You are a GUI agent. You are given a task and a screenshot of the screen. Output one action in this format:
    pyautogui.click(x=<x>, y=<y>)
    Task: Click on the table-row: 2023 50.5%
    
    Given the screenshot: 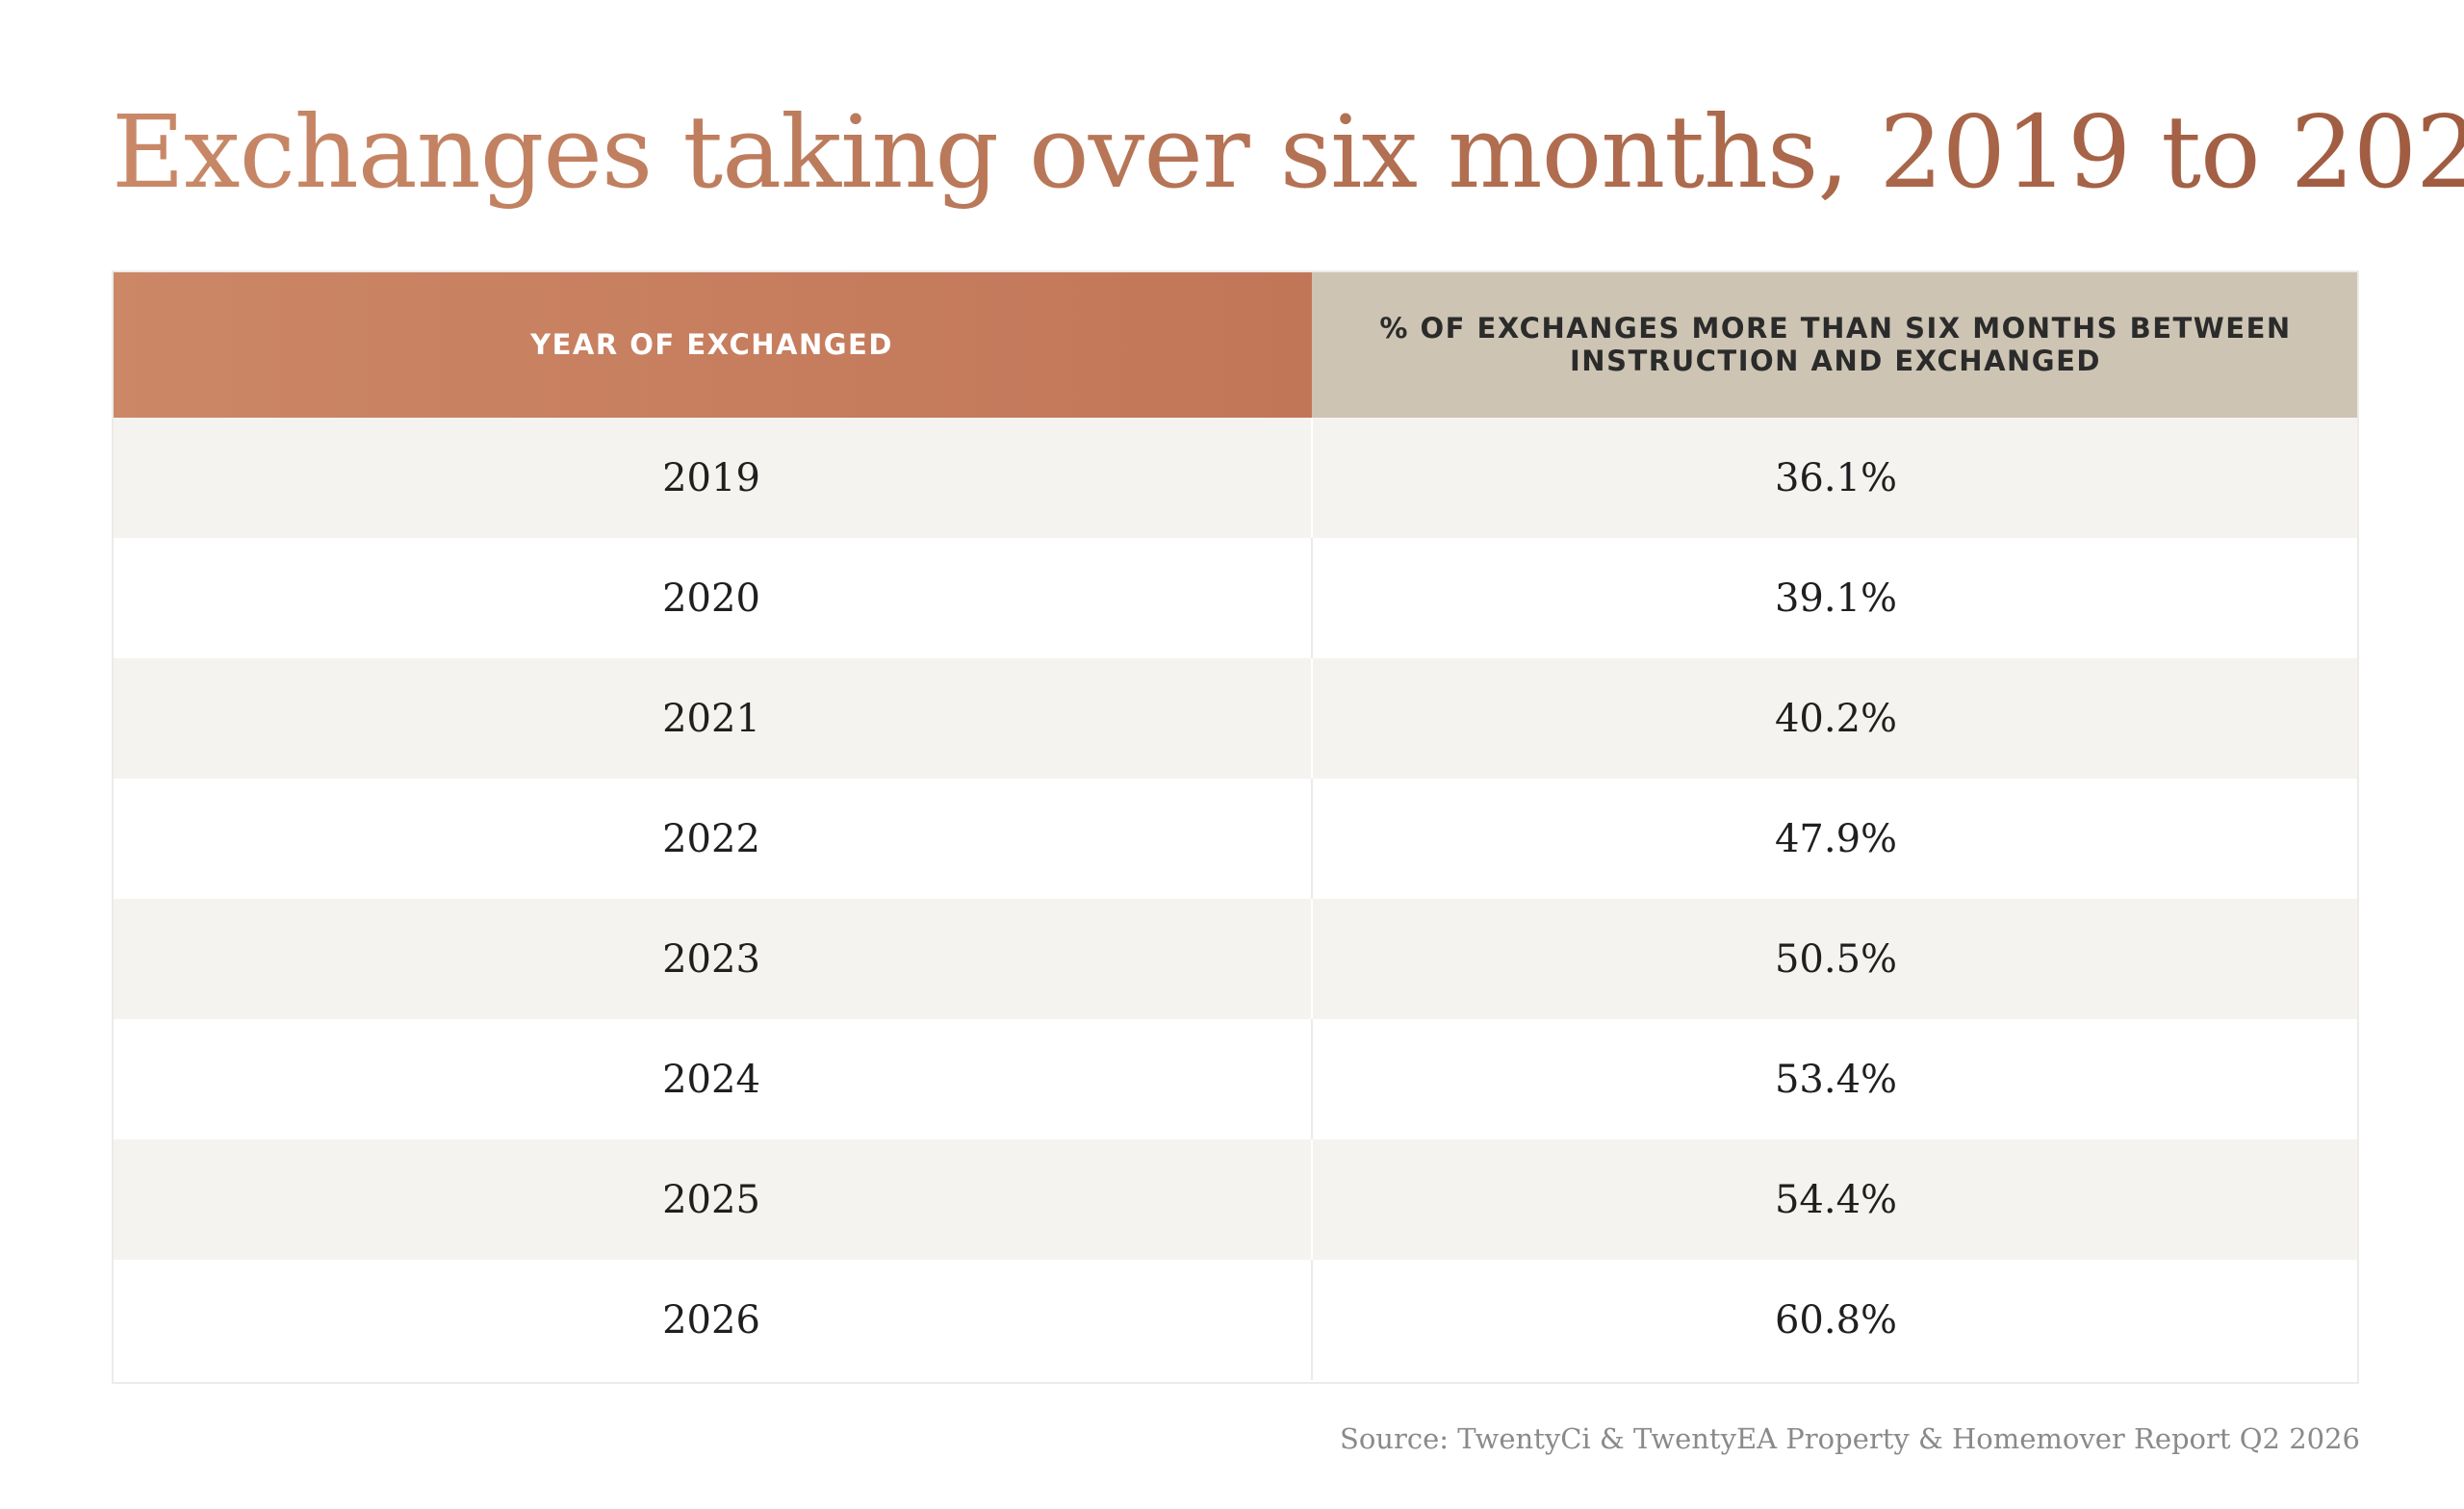 What is the action you would take?
    pyautogui.click(x=1235, y=959)
    